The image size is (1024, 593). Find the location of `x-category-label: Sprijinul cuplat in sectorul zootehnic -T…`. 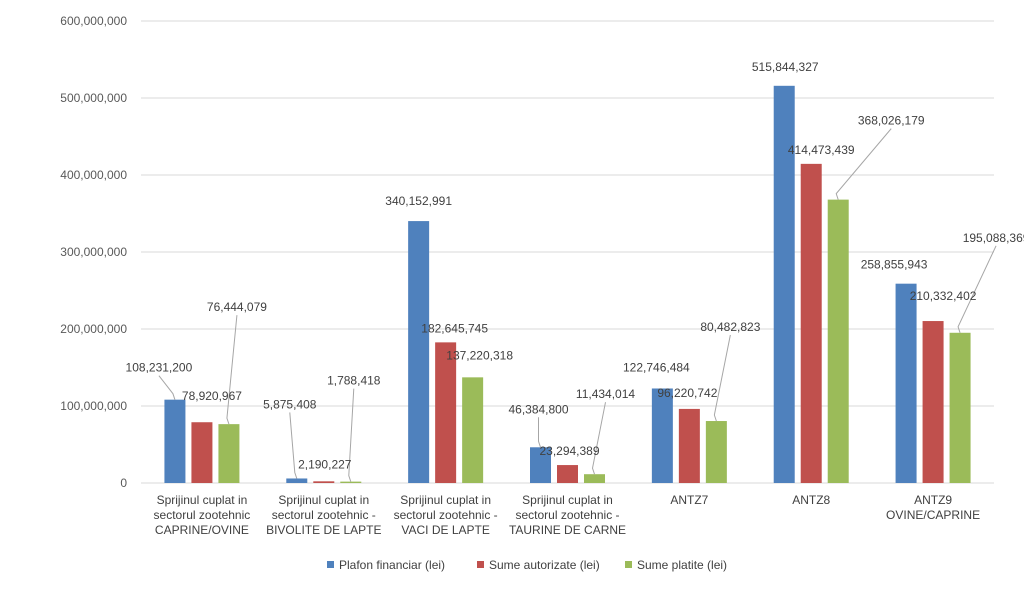

x-category-label: Sprijinul cuplat in sectorul zootehnic -T… is located at coordinates (567, 515).